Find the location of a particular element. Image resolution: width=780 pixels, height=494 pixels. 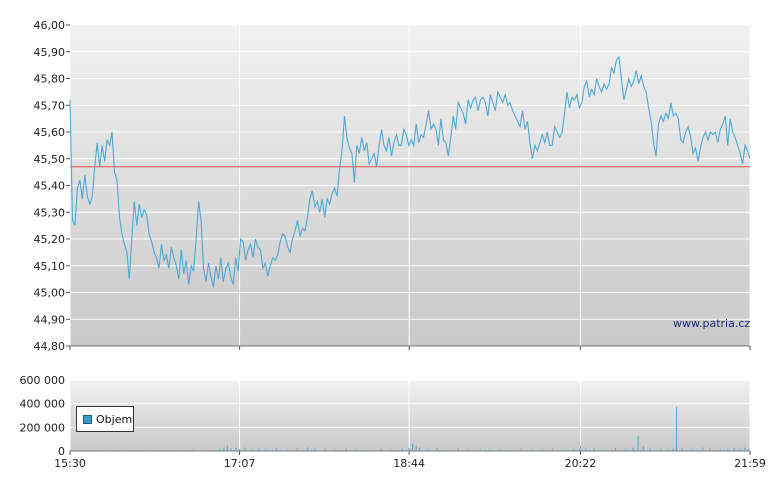

price-tick-label: 45,90 is located at coordinates (50, 52).